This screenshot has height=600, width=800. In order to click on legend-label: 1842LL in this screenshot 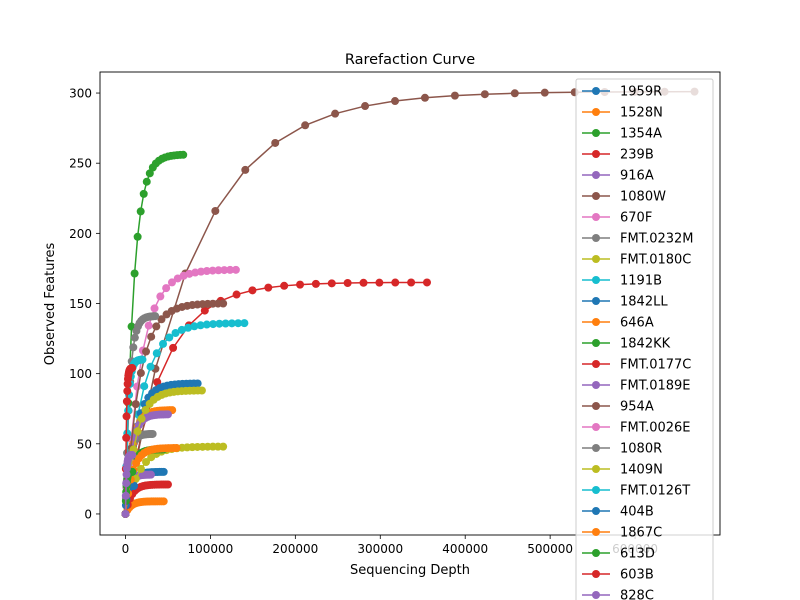, I will do `click(644, 302)`.